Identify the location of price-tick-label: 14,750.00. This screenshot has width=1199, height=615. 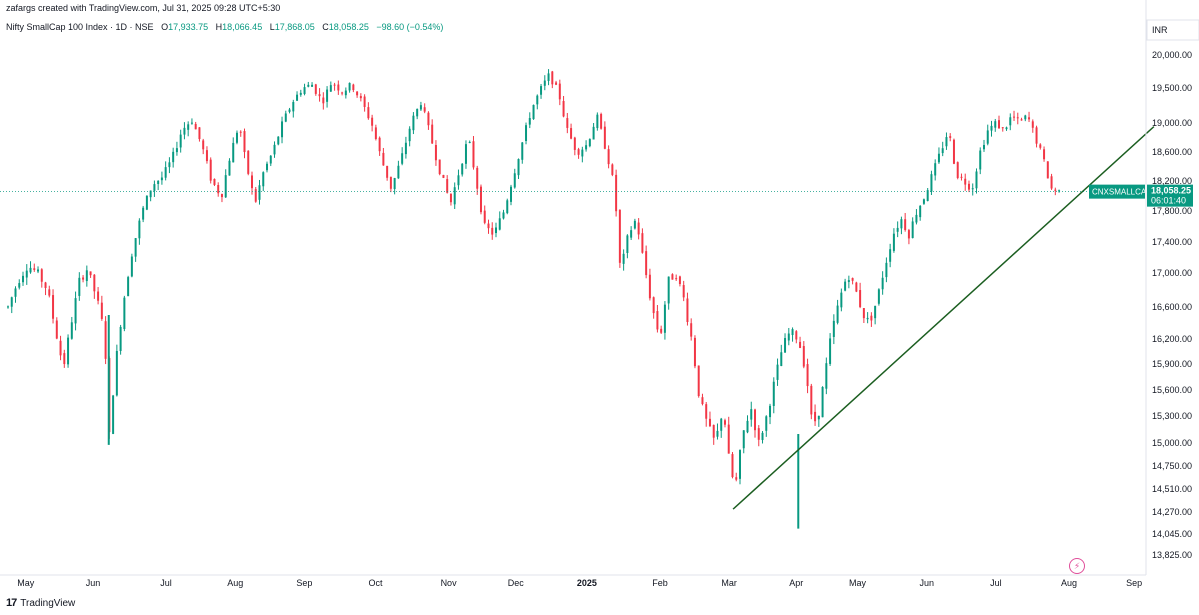
(1172, 466).